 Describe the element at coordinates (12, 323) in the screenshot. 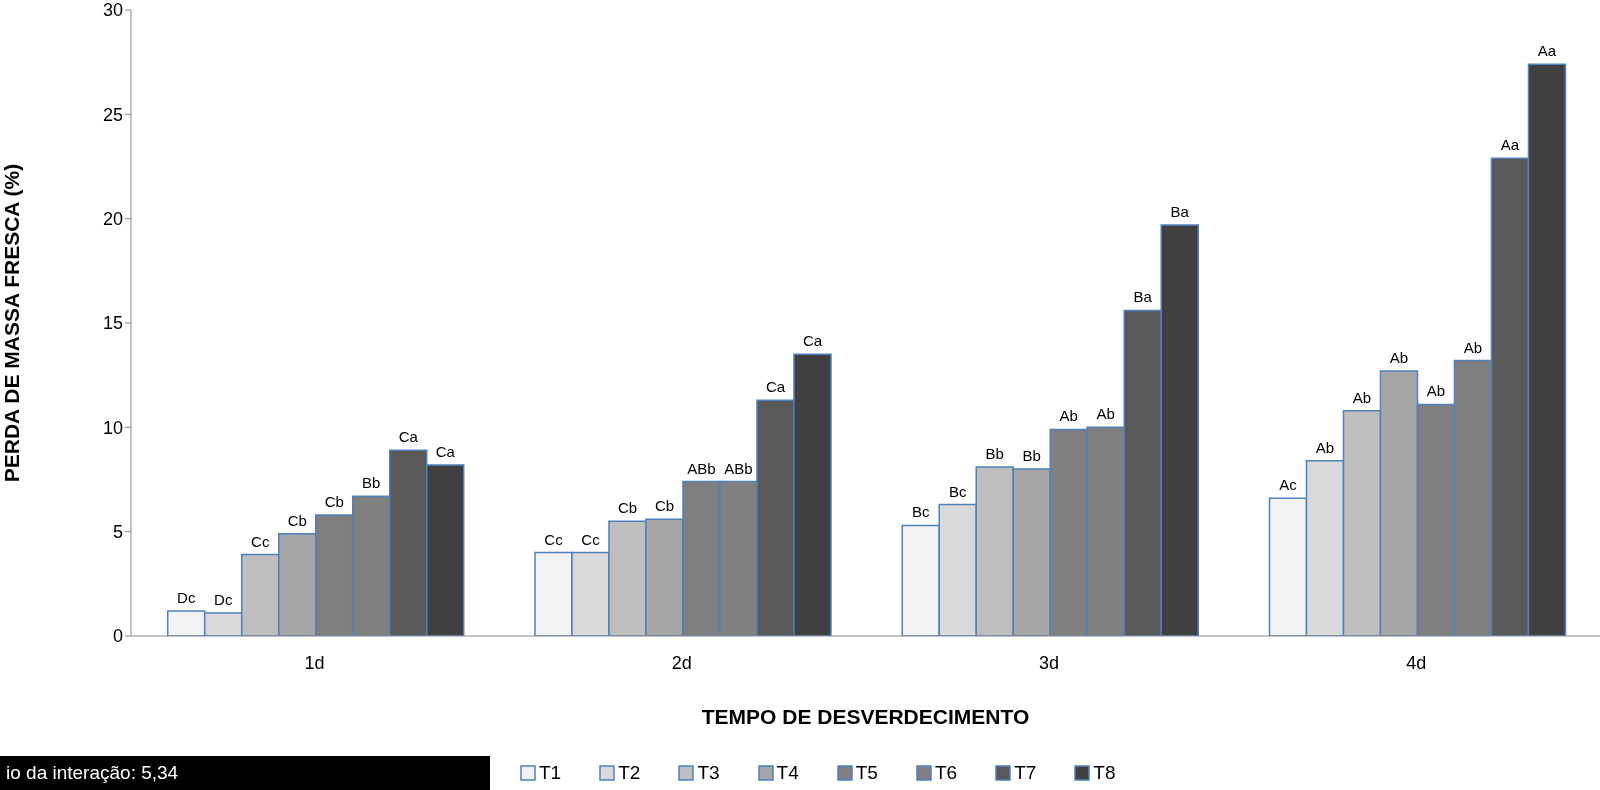

I see `y-axis-title: PERDA DE MASSA FRESCA (%)` at that location.